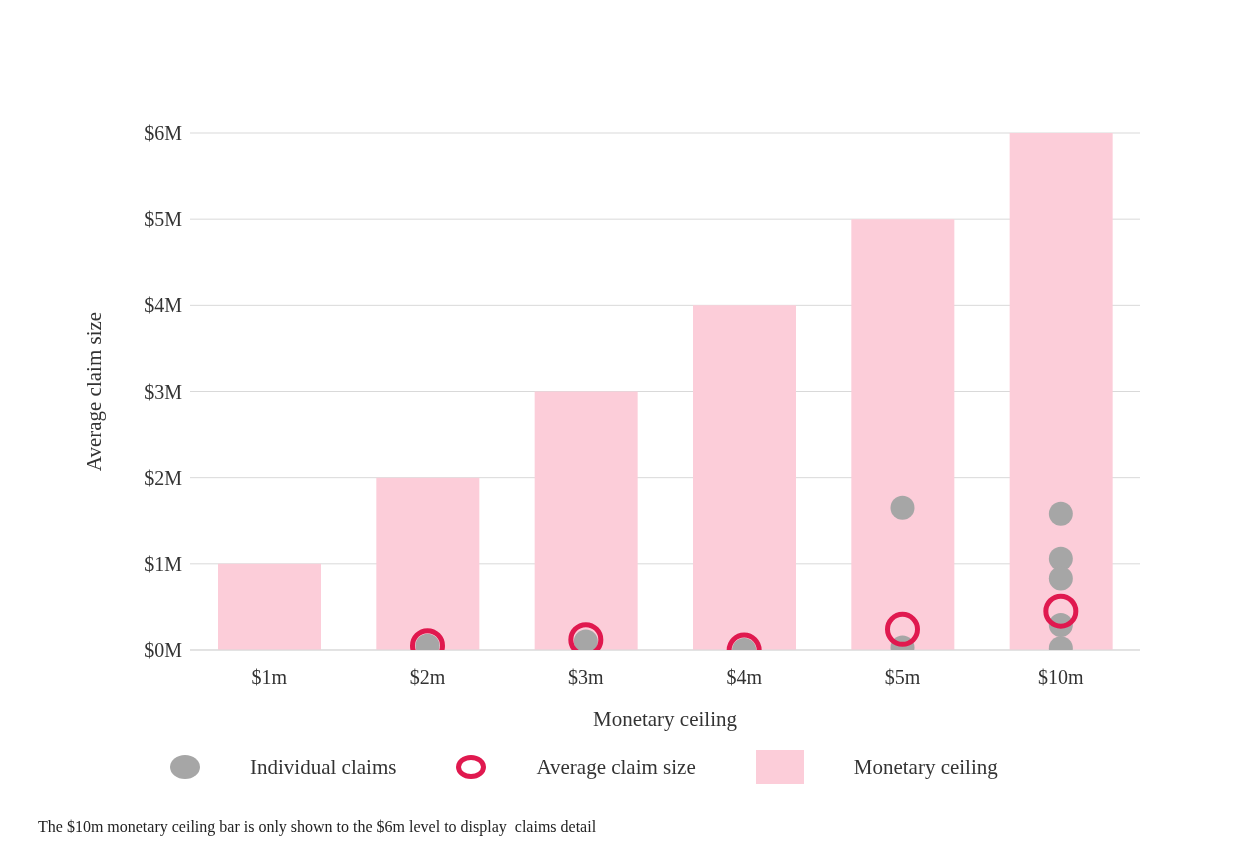 The height and width of the screenshot is (848, 1260). What do you see at coordinates (902, 677) in the screenshot?
I see `x-tick-label: $5m` at bounding box center [902, 677].